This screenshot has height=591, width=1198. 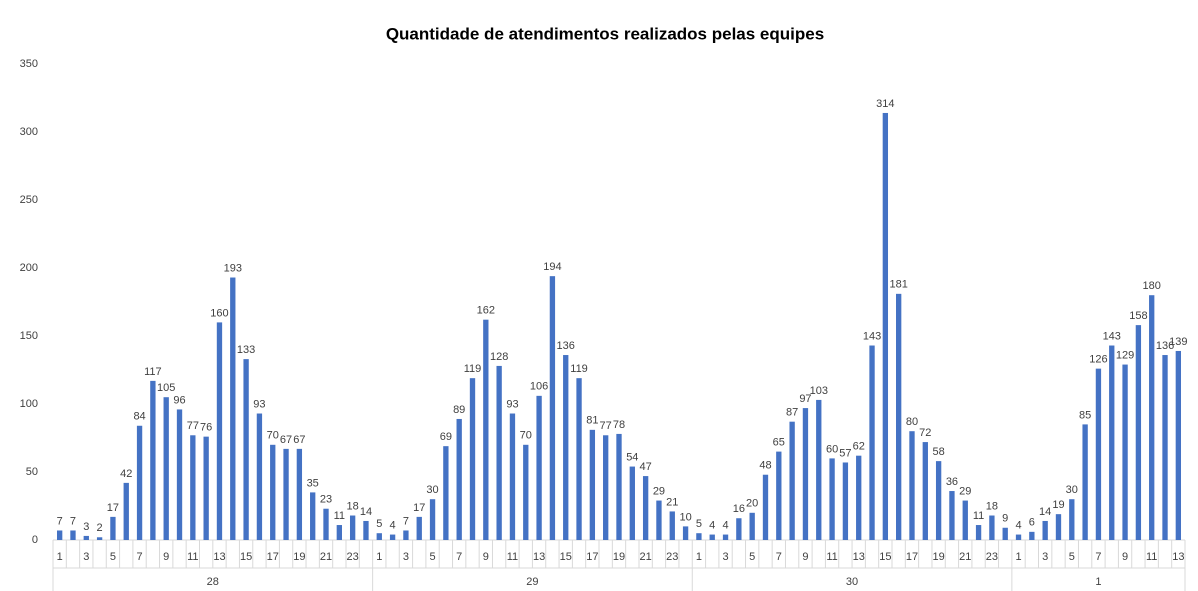 What do you see at coordinates (419, 508) in the screenshot?
I see `data-label: 17` at bounding box center [419, 508].